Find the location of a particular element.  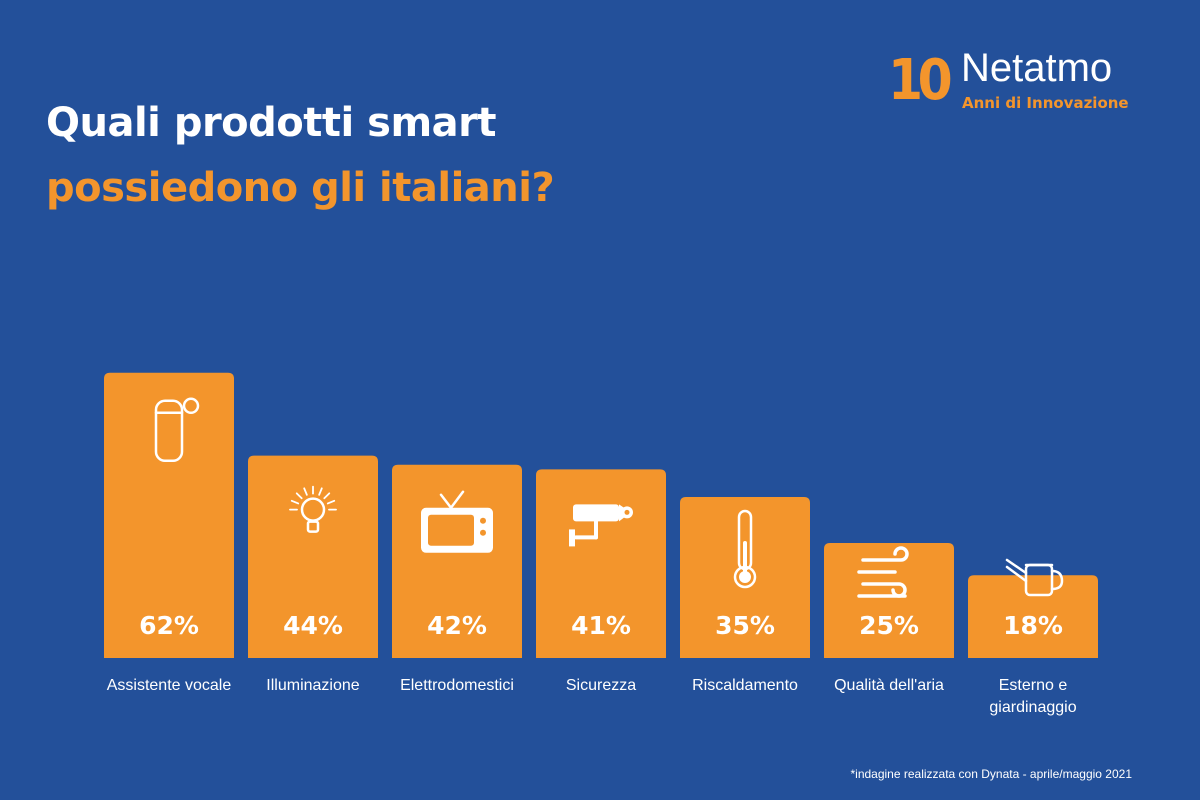

smart-speaker-icon is located at coordinates (177, 430).